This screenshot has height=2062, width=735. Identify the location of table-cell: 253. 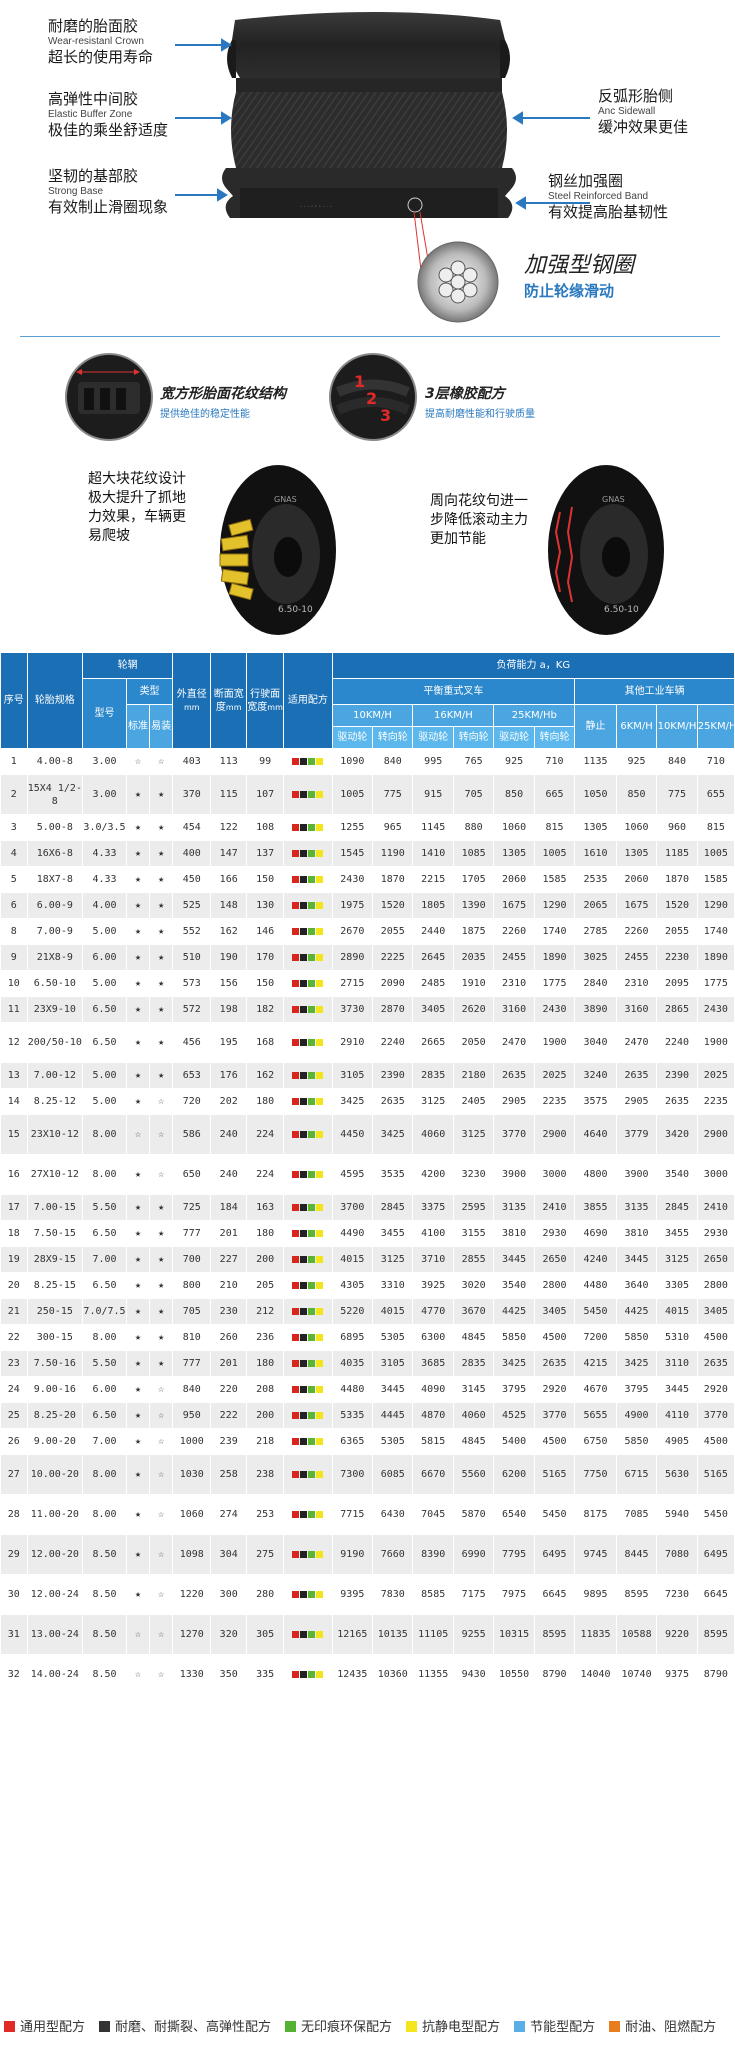
(265, 1514).